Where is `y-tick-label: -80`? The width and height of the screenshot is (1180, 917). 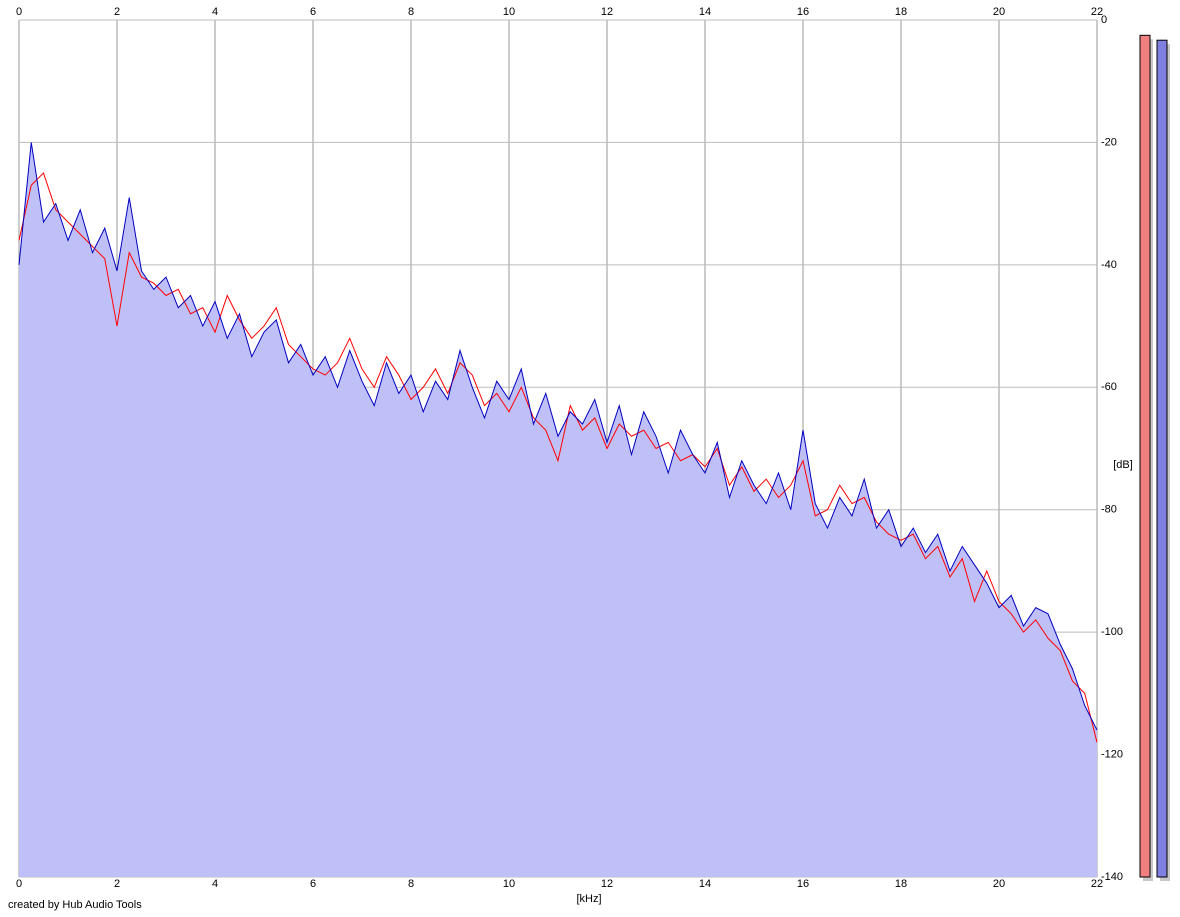
y-tick-label: -80 is located at coordinates (1109, 510).